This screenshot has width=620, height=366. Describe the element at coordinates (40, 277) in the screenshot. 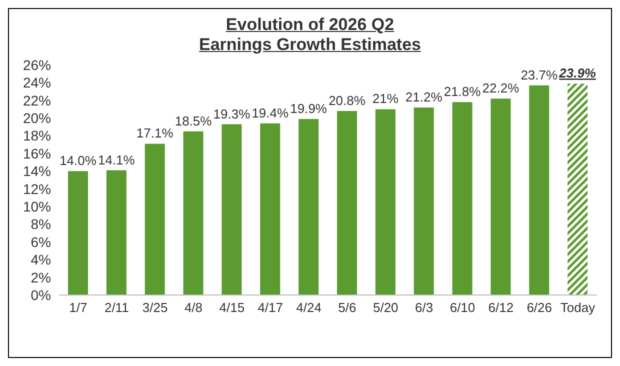

I see `y-tick-label: 2%` at that location.